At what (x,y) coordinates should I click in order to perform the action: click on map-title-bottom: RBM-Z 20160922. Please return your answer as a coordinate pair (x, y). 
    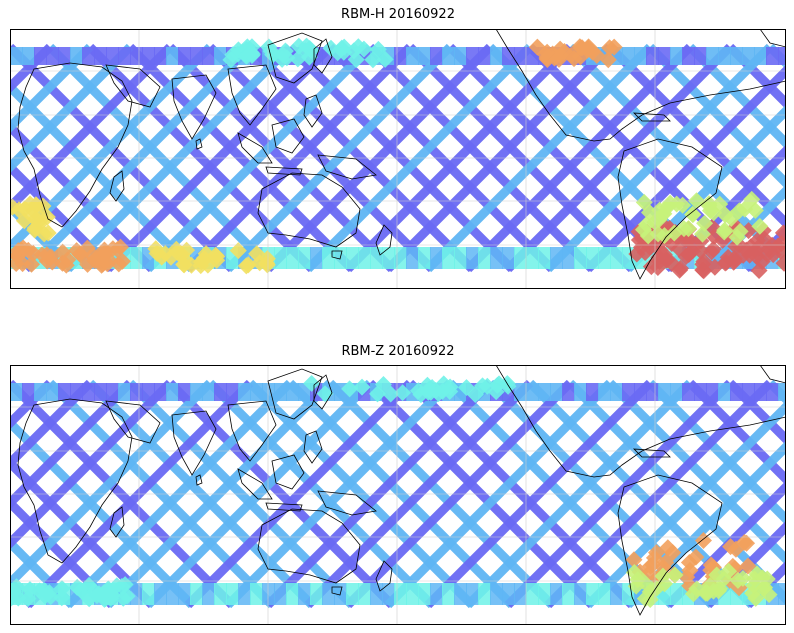
    Looking at the image, I should click on (398, 351).